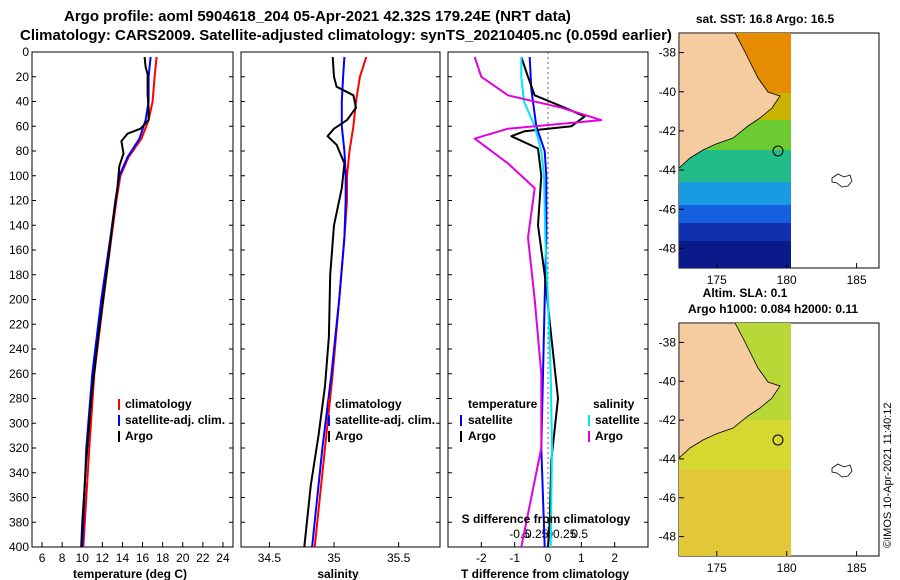  What do you see at coordinates (548, 558) in the screenshot?
I see `x-tick-label: 0` at bounding box center [548, 558].